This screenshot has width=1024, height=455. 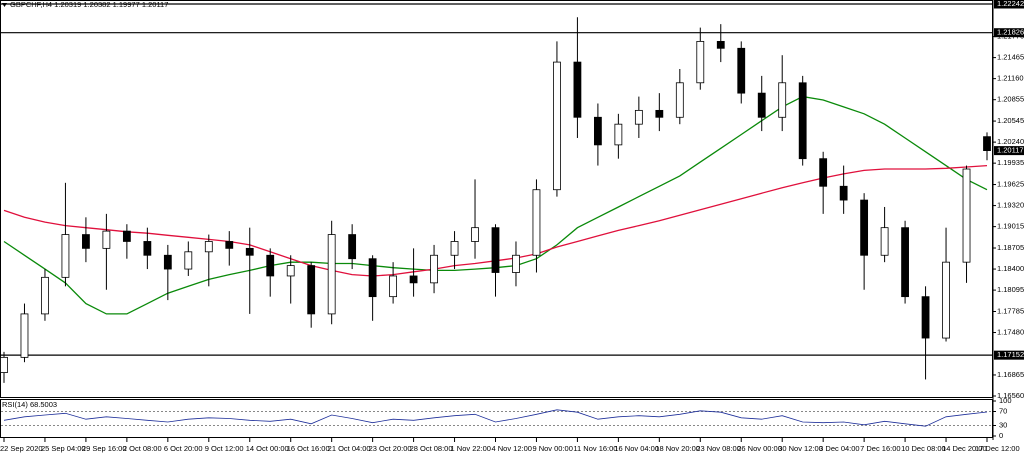 What do you see at coordinates (759, 448) in the screenshot?
I see `x-tick-label: 26 Nov 00:00` at bounding box center [759, 448].